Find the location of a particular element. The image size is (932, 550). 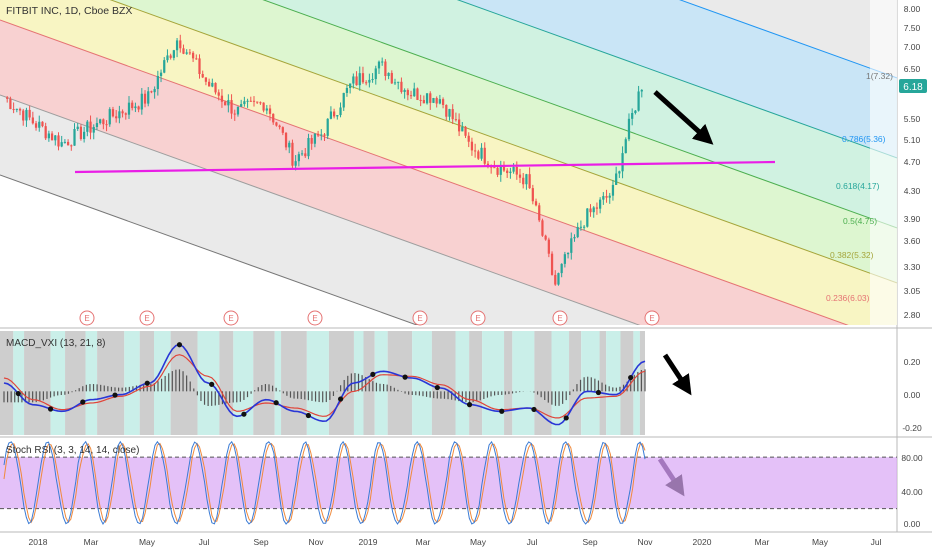

macd-tick-label: 0.20 is located at coordinates (912, 362).